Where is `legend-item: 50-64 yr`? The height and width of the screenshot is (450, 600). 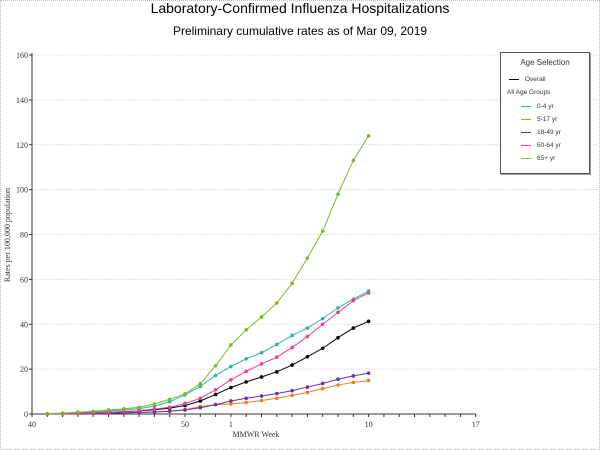
legend-item: 50-64 yr is located at coordinates (555, 145).